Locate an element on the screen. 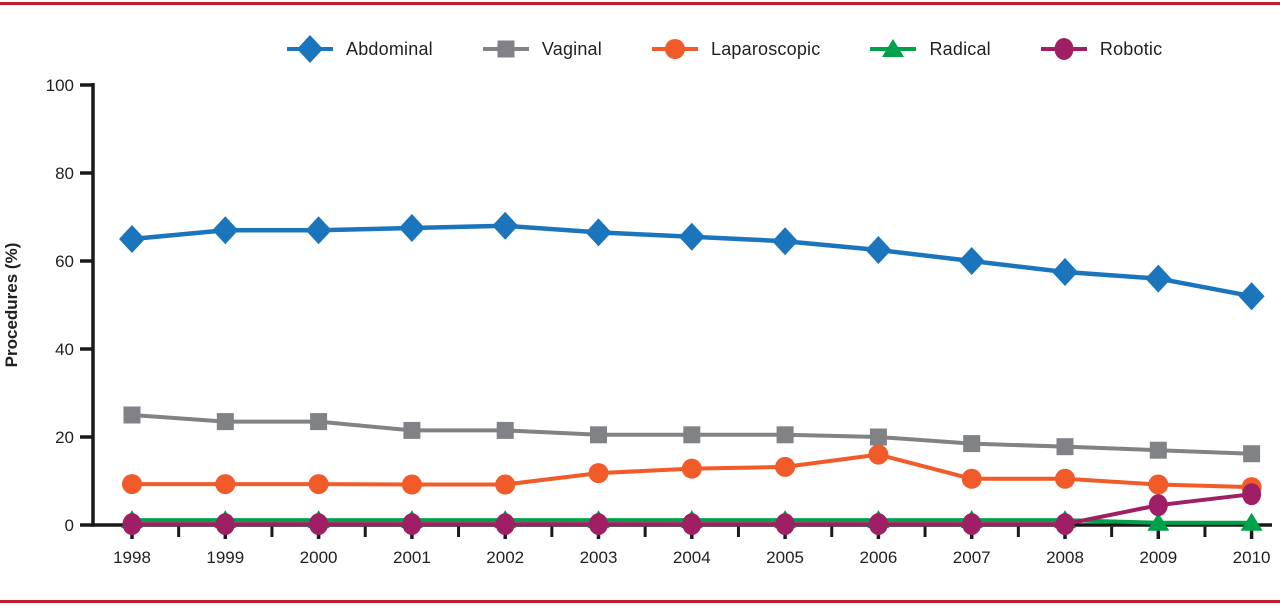 This screenshot has width=1280, height=606. data-point-vaginal-2010 is located at coordinates (1252, 454).